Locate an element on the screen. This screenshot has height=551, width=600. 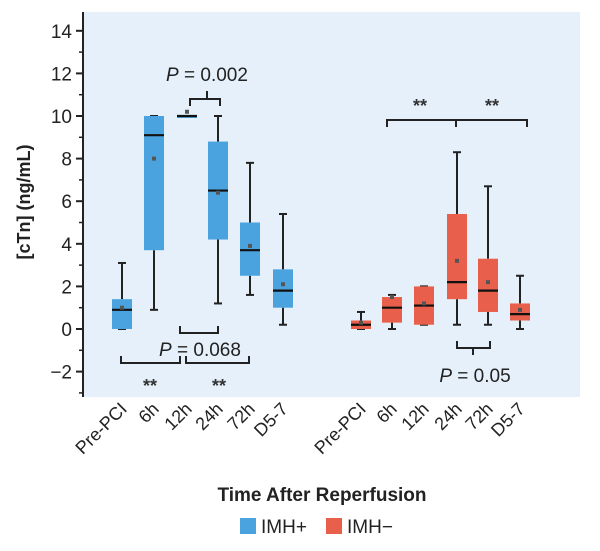
box-imh-minus-12h is located at coordinates (424, 305).